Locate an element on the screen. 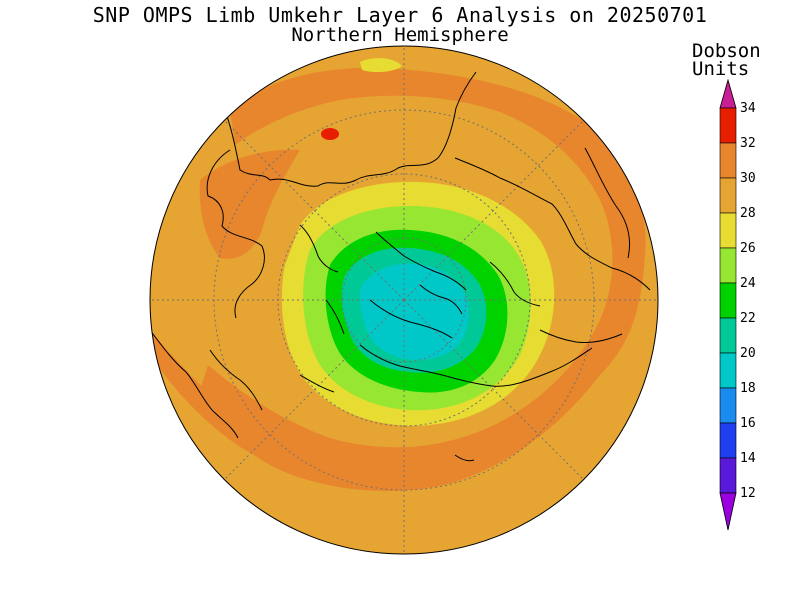  colorbar-tick-14: 14 is located at coordinates (748, 458).